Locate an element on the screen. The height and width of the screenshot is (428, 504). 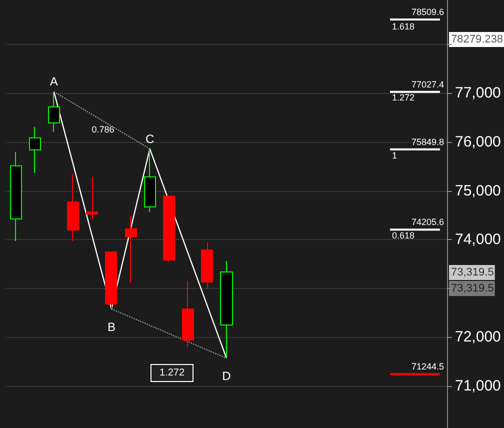
y-tick-label: 76,000 is located at coordinates (478, 142).